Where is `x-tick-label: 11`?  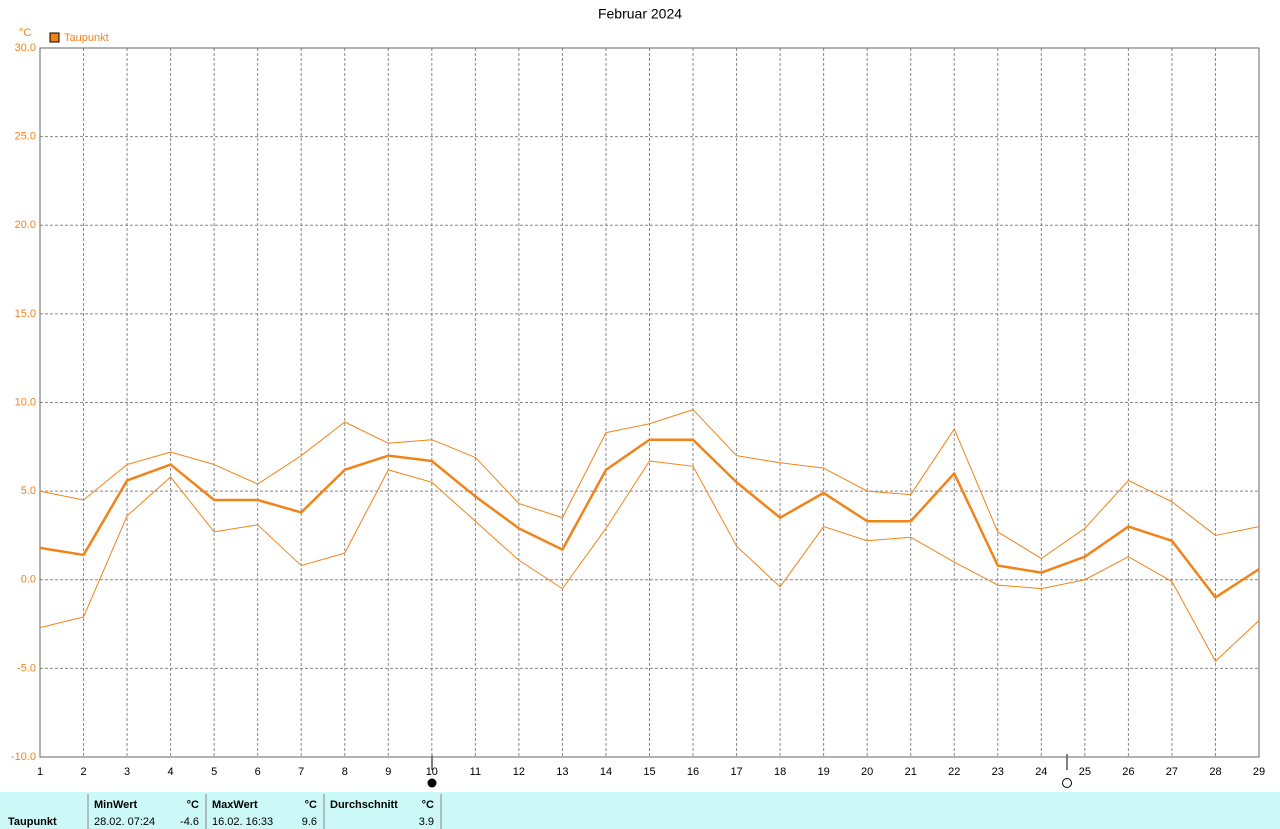 x-tick-label: 11 is located at coordinates (475, 772).